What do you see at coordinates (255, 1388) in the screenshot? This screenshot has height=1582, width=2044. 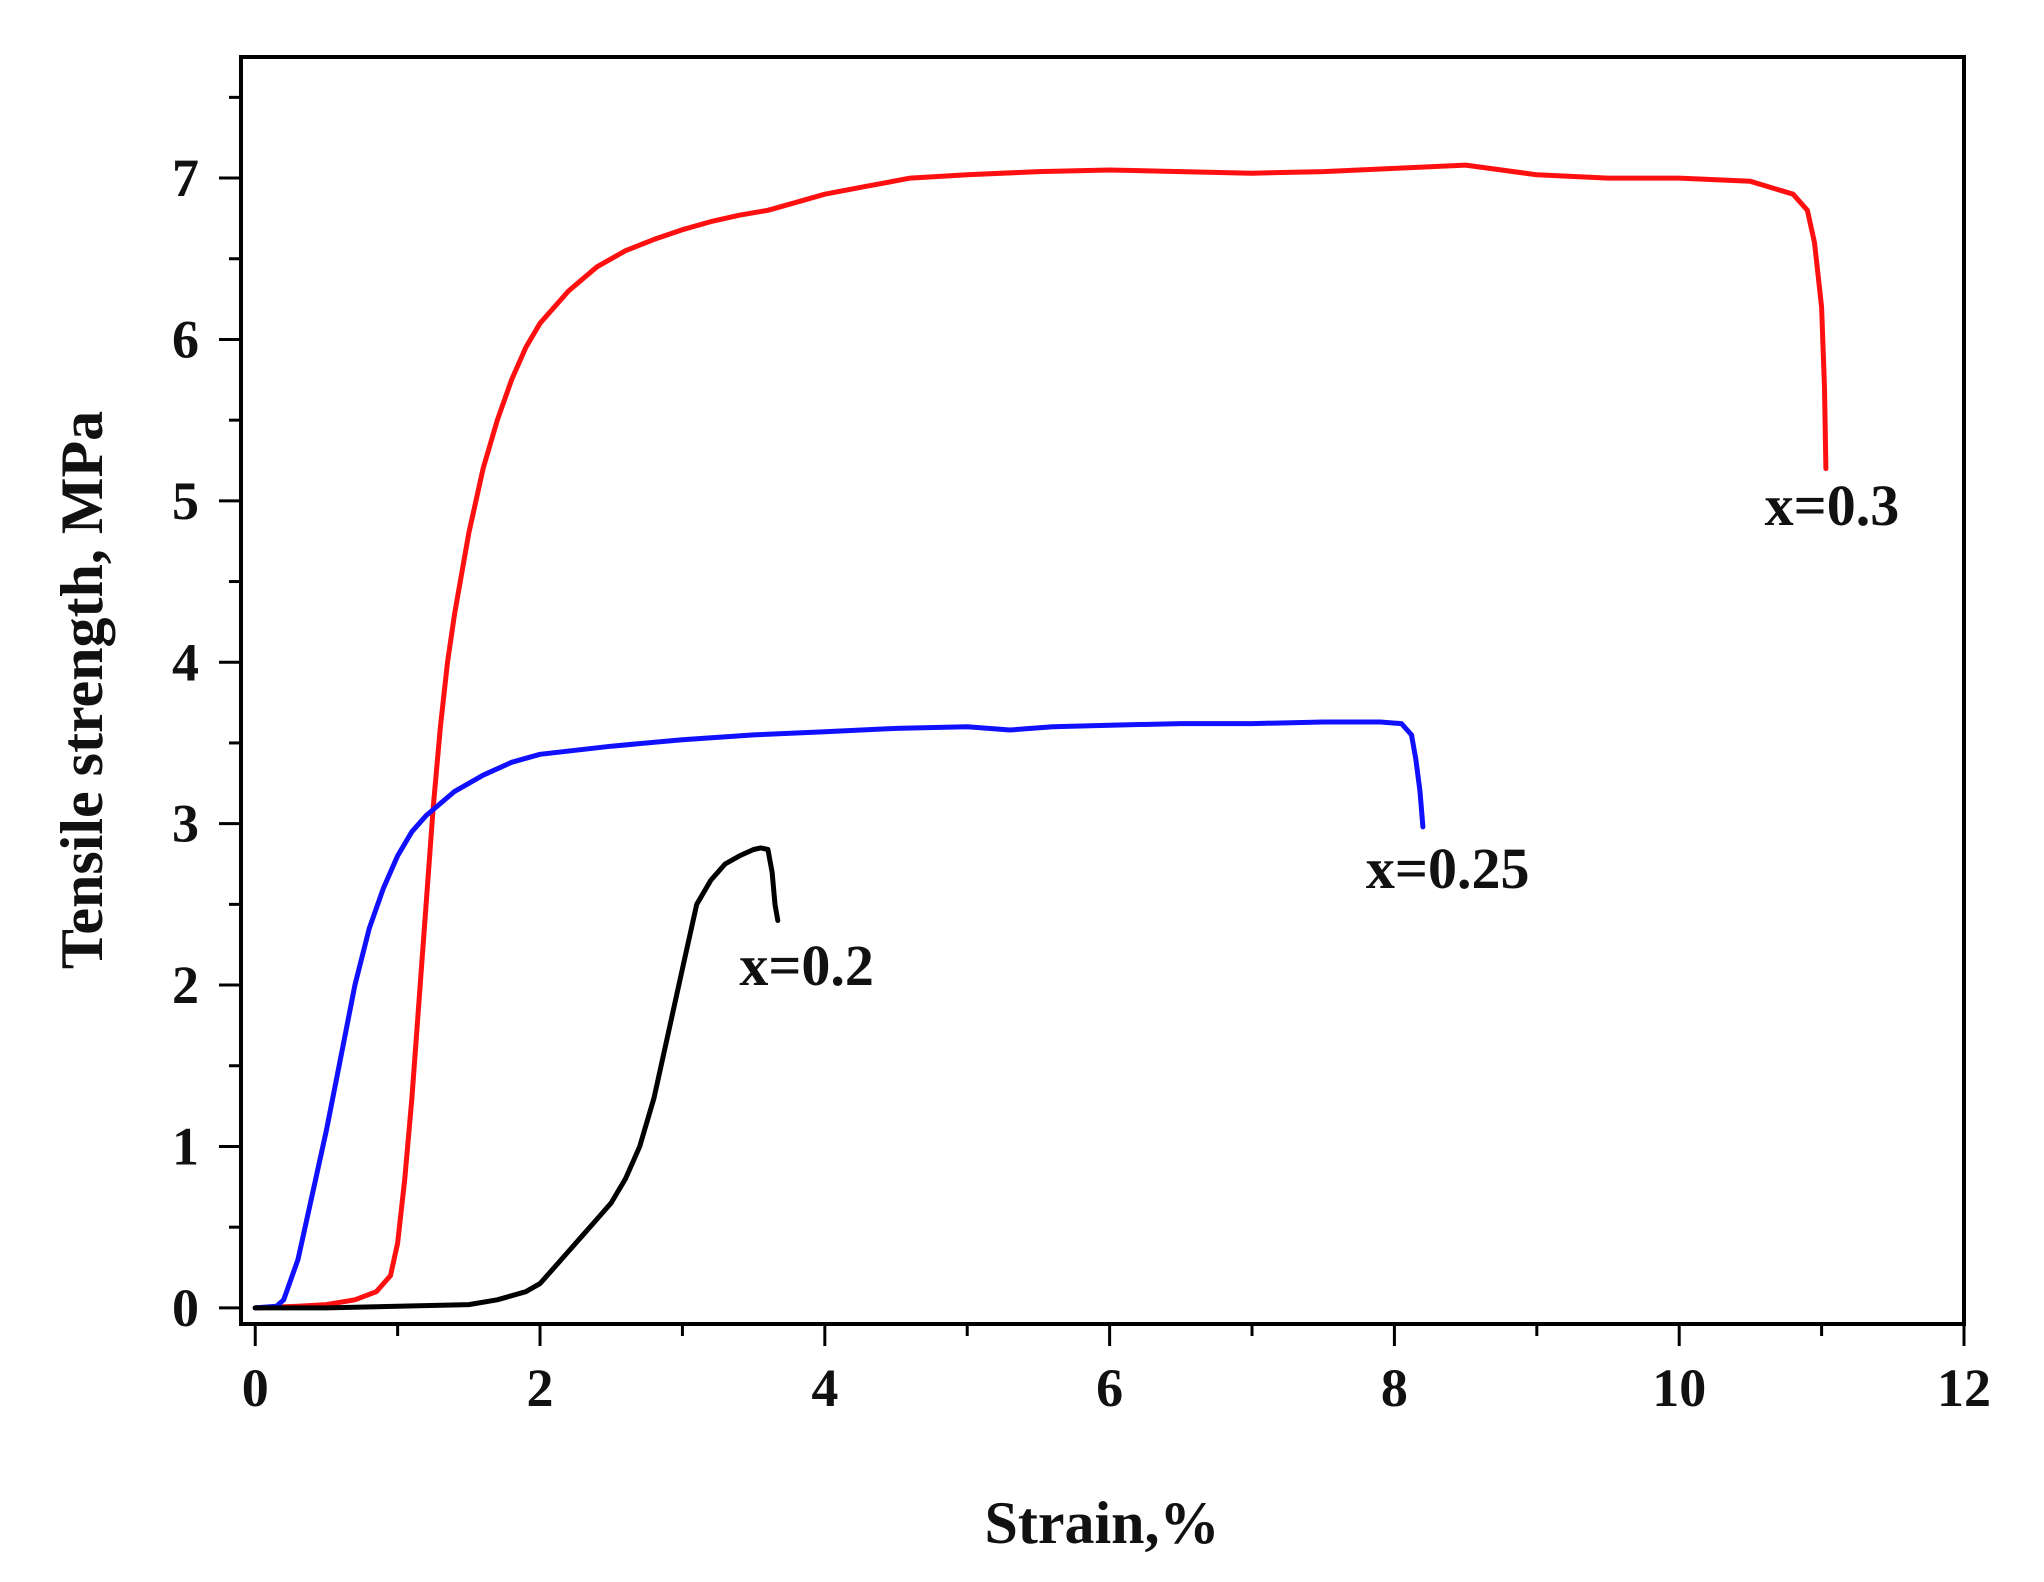 I see `x-tick-label: 0` at bounding box center [255, 1388].